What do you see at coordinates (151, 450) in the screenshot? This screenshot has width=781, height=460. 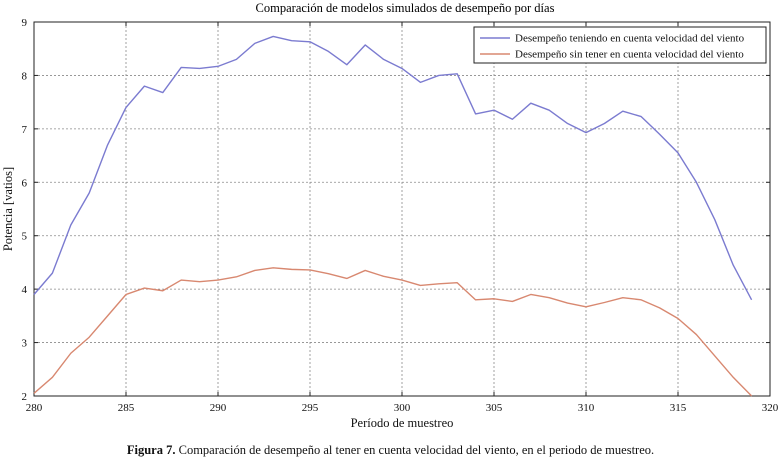 I see `caption-prefix: Figura 7.` at bounding box center [151, 450].